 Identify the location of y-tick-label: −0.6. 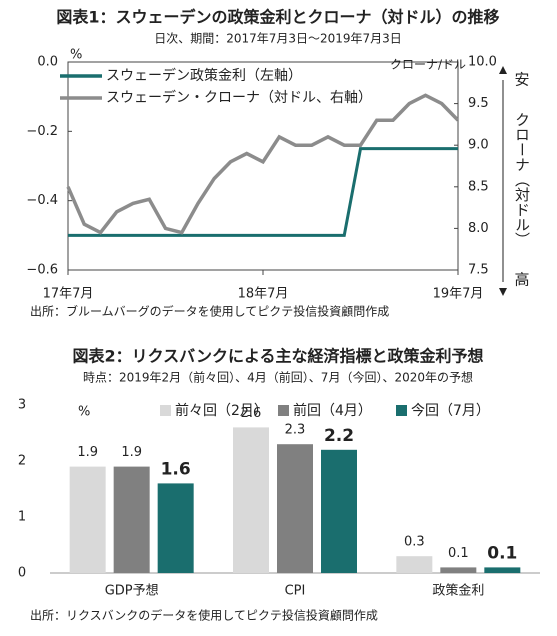
(42, 270).